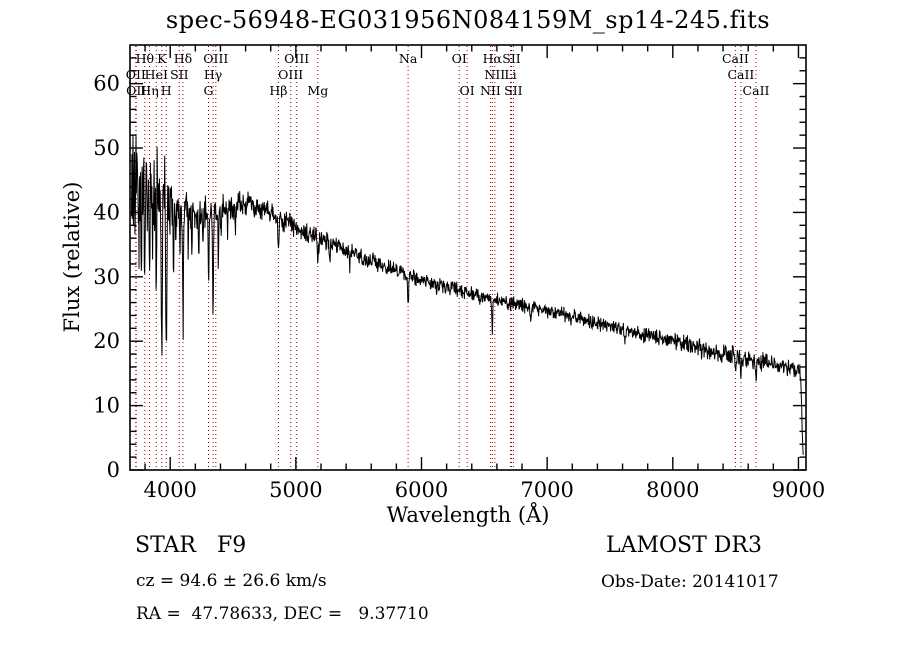 The image size is (900, 649). What do you see at coordinates (684, 545) in the screenshot?
I see `survey-text: LAMOST DR3` at bounding box center [684, 545].